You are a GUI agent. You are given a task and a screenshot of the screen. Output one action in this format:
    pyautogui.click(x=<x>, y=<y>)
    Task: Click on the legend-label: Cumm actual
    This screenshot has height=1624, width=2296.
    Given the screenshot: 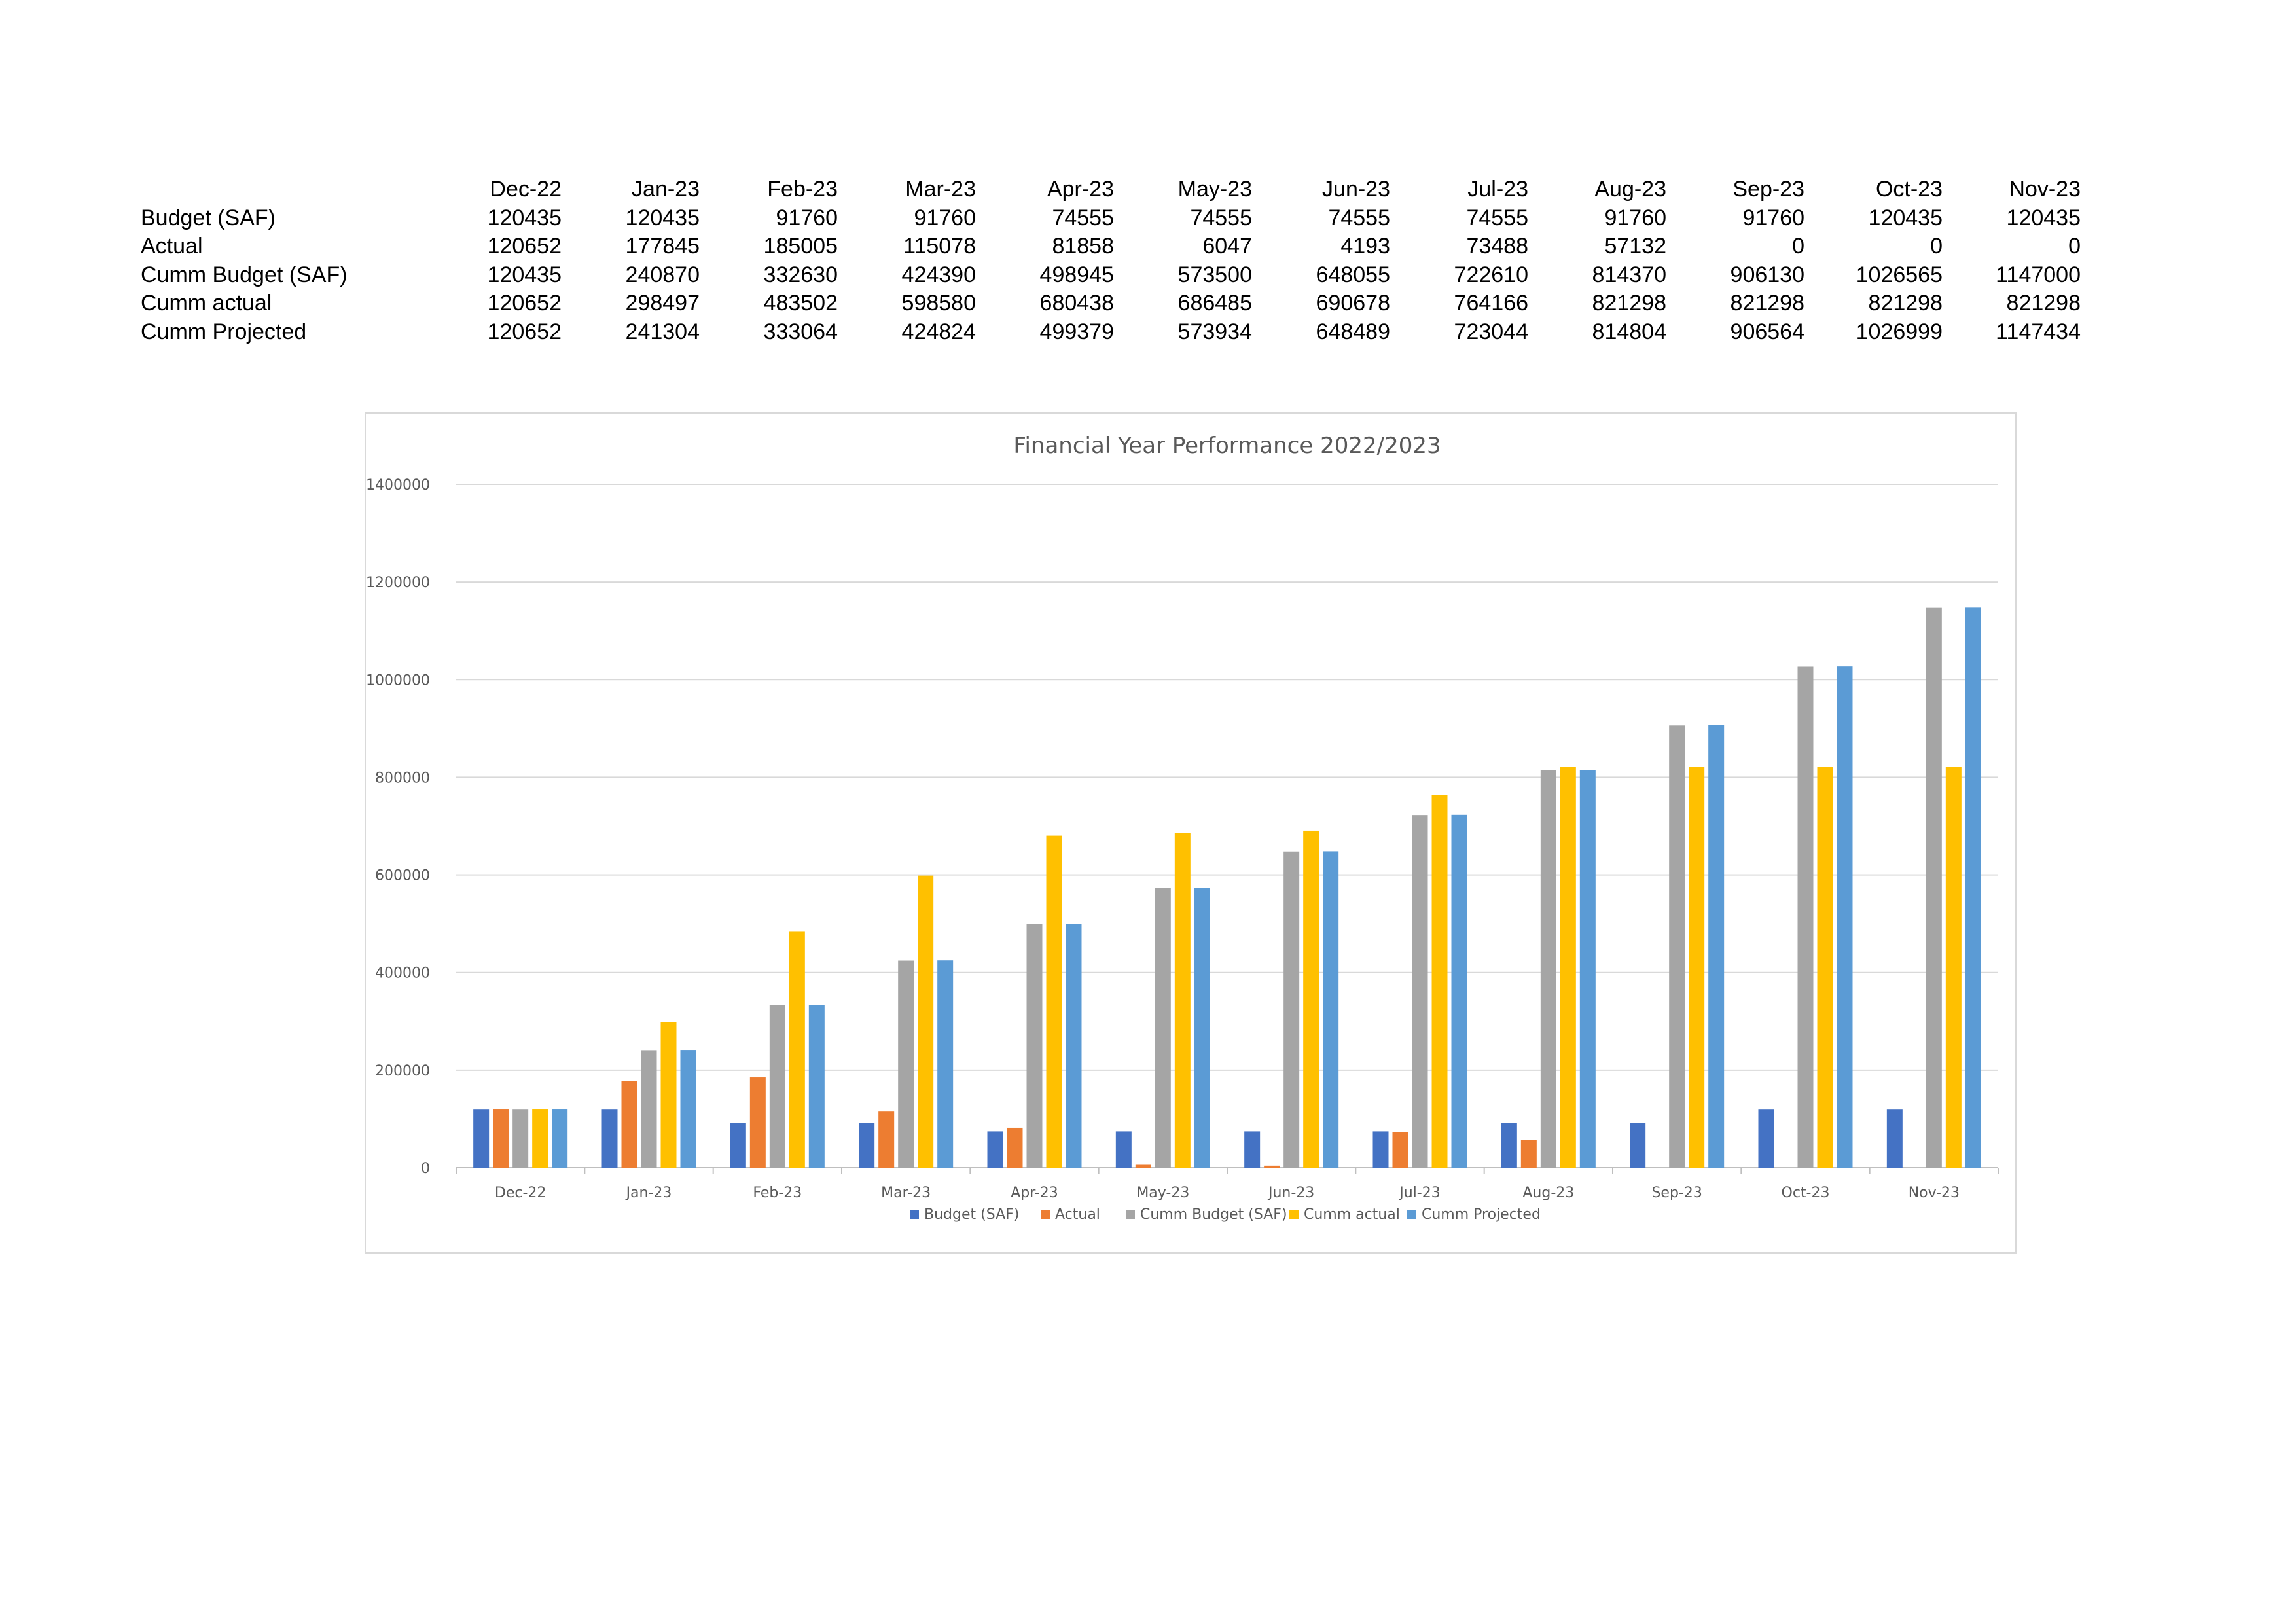 What is the action you would take?
    pyautogui.click(x=1352, y=1214)
    